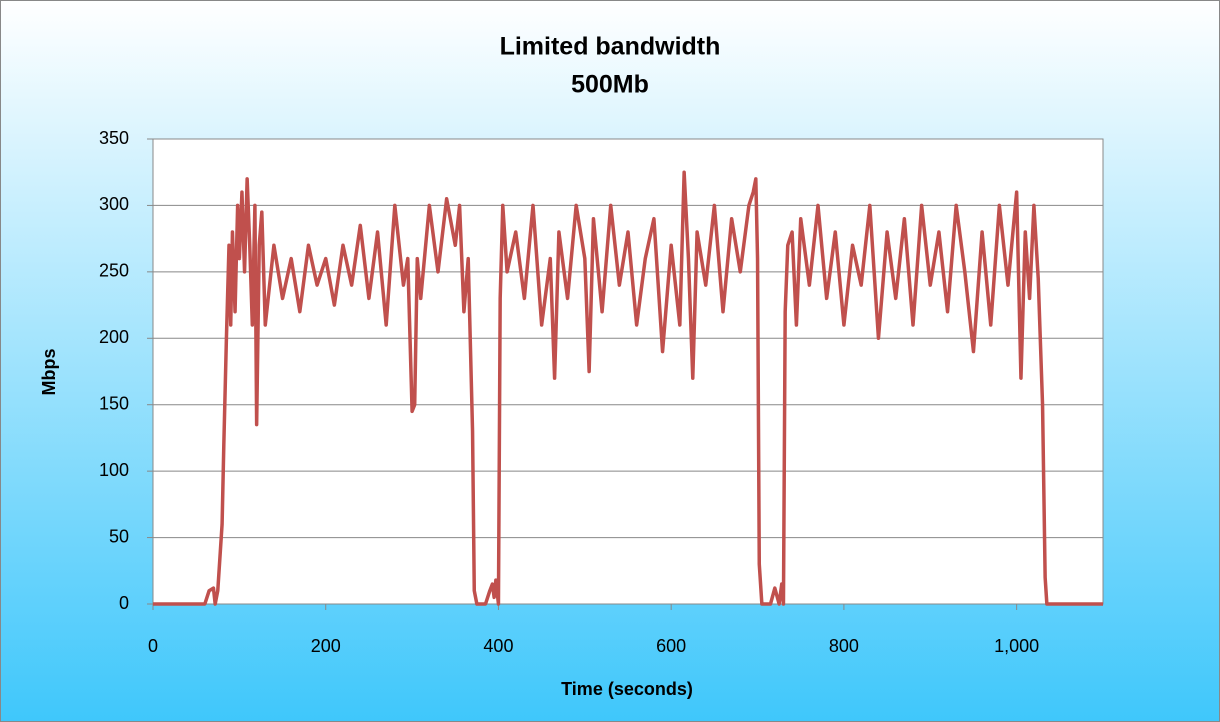  I want to click on y-axis-label: Mbps, so click(49, 372).